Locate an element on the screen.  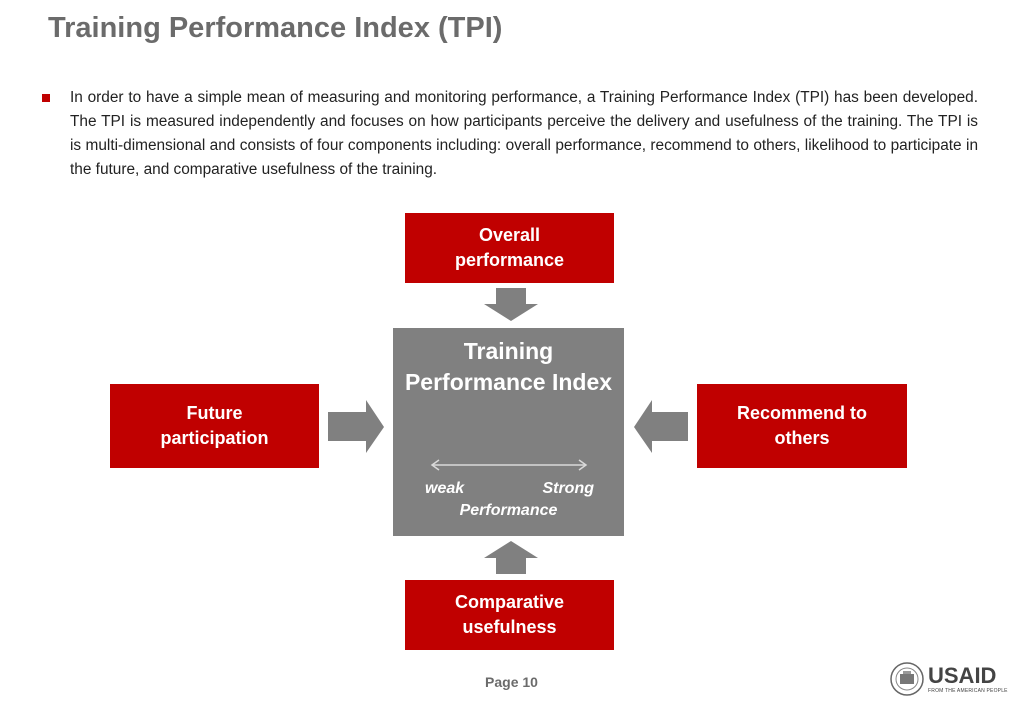
center-title: Training Performance Index is located at coordinates (508, 366).